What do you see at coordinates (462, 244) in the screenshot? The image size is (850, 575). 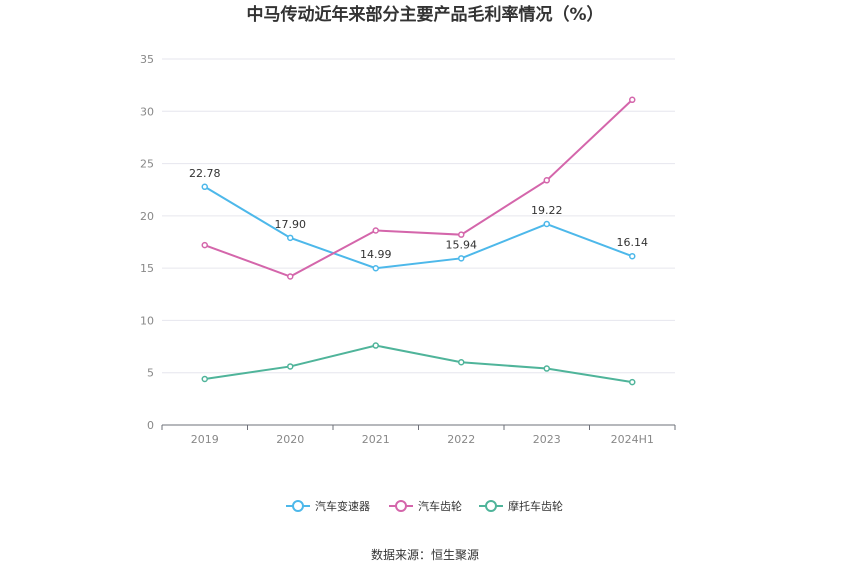 I see `data-label: 15.94` at bounding box center [462, 244].